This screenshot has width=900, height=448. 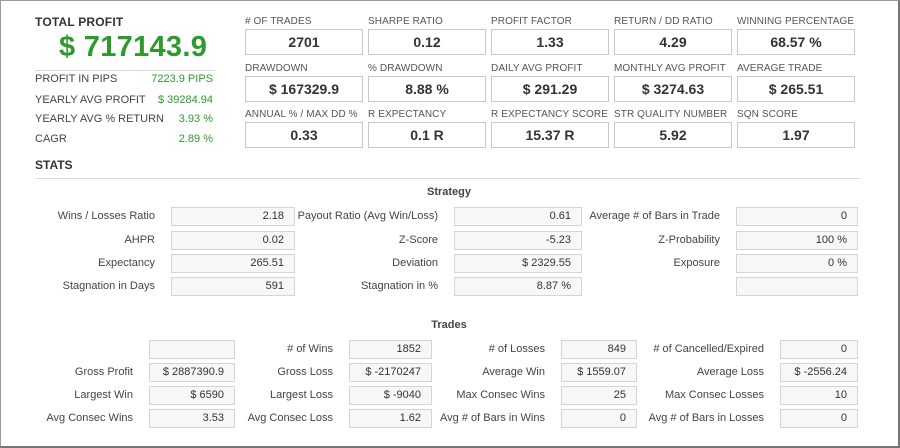 I want to click on stat-label: Stagnation in Days, so click(x=108, y=286).